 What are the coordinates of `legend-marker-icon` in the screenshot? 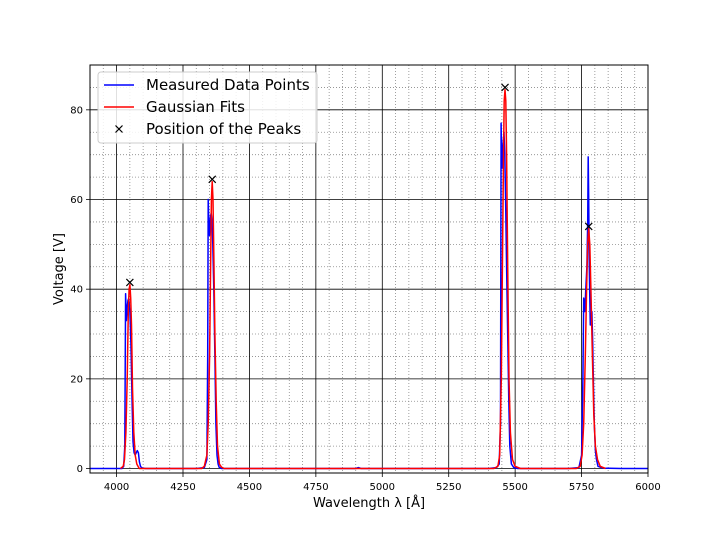 It's located at (119, 129).